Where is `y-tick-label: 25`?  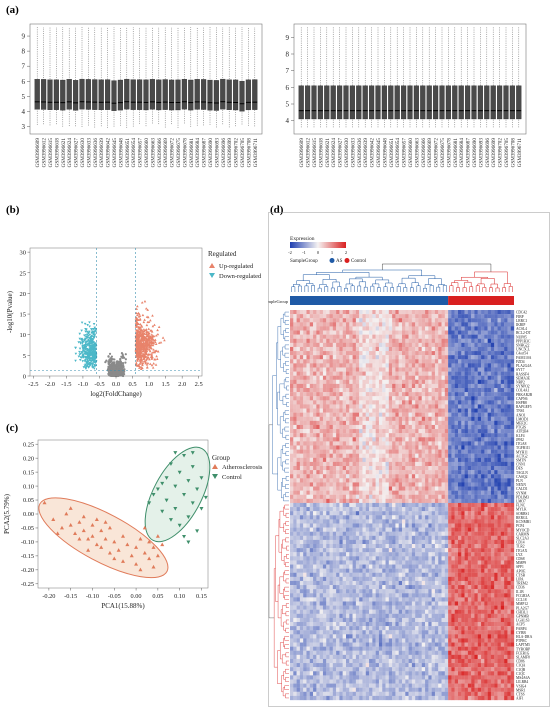
y-tick-label: 25 is located at coordinates (23, 273).